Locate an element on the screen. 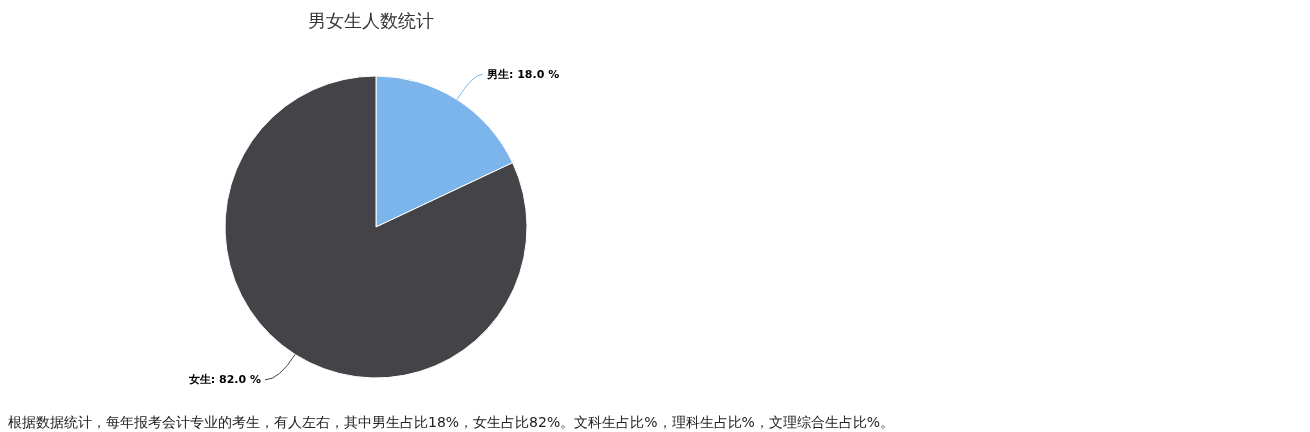  chart-title: 男女生人数统计 is located at coordinates (371, 21).